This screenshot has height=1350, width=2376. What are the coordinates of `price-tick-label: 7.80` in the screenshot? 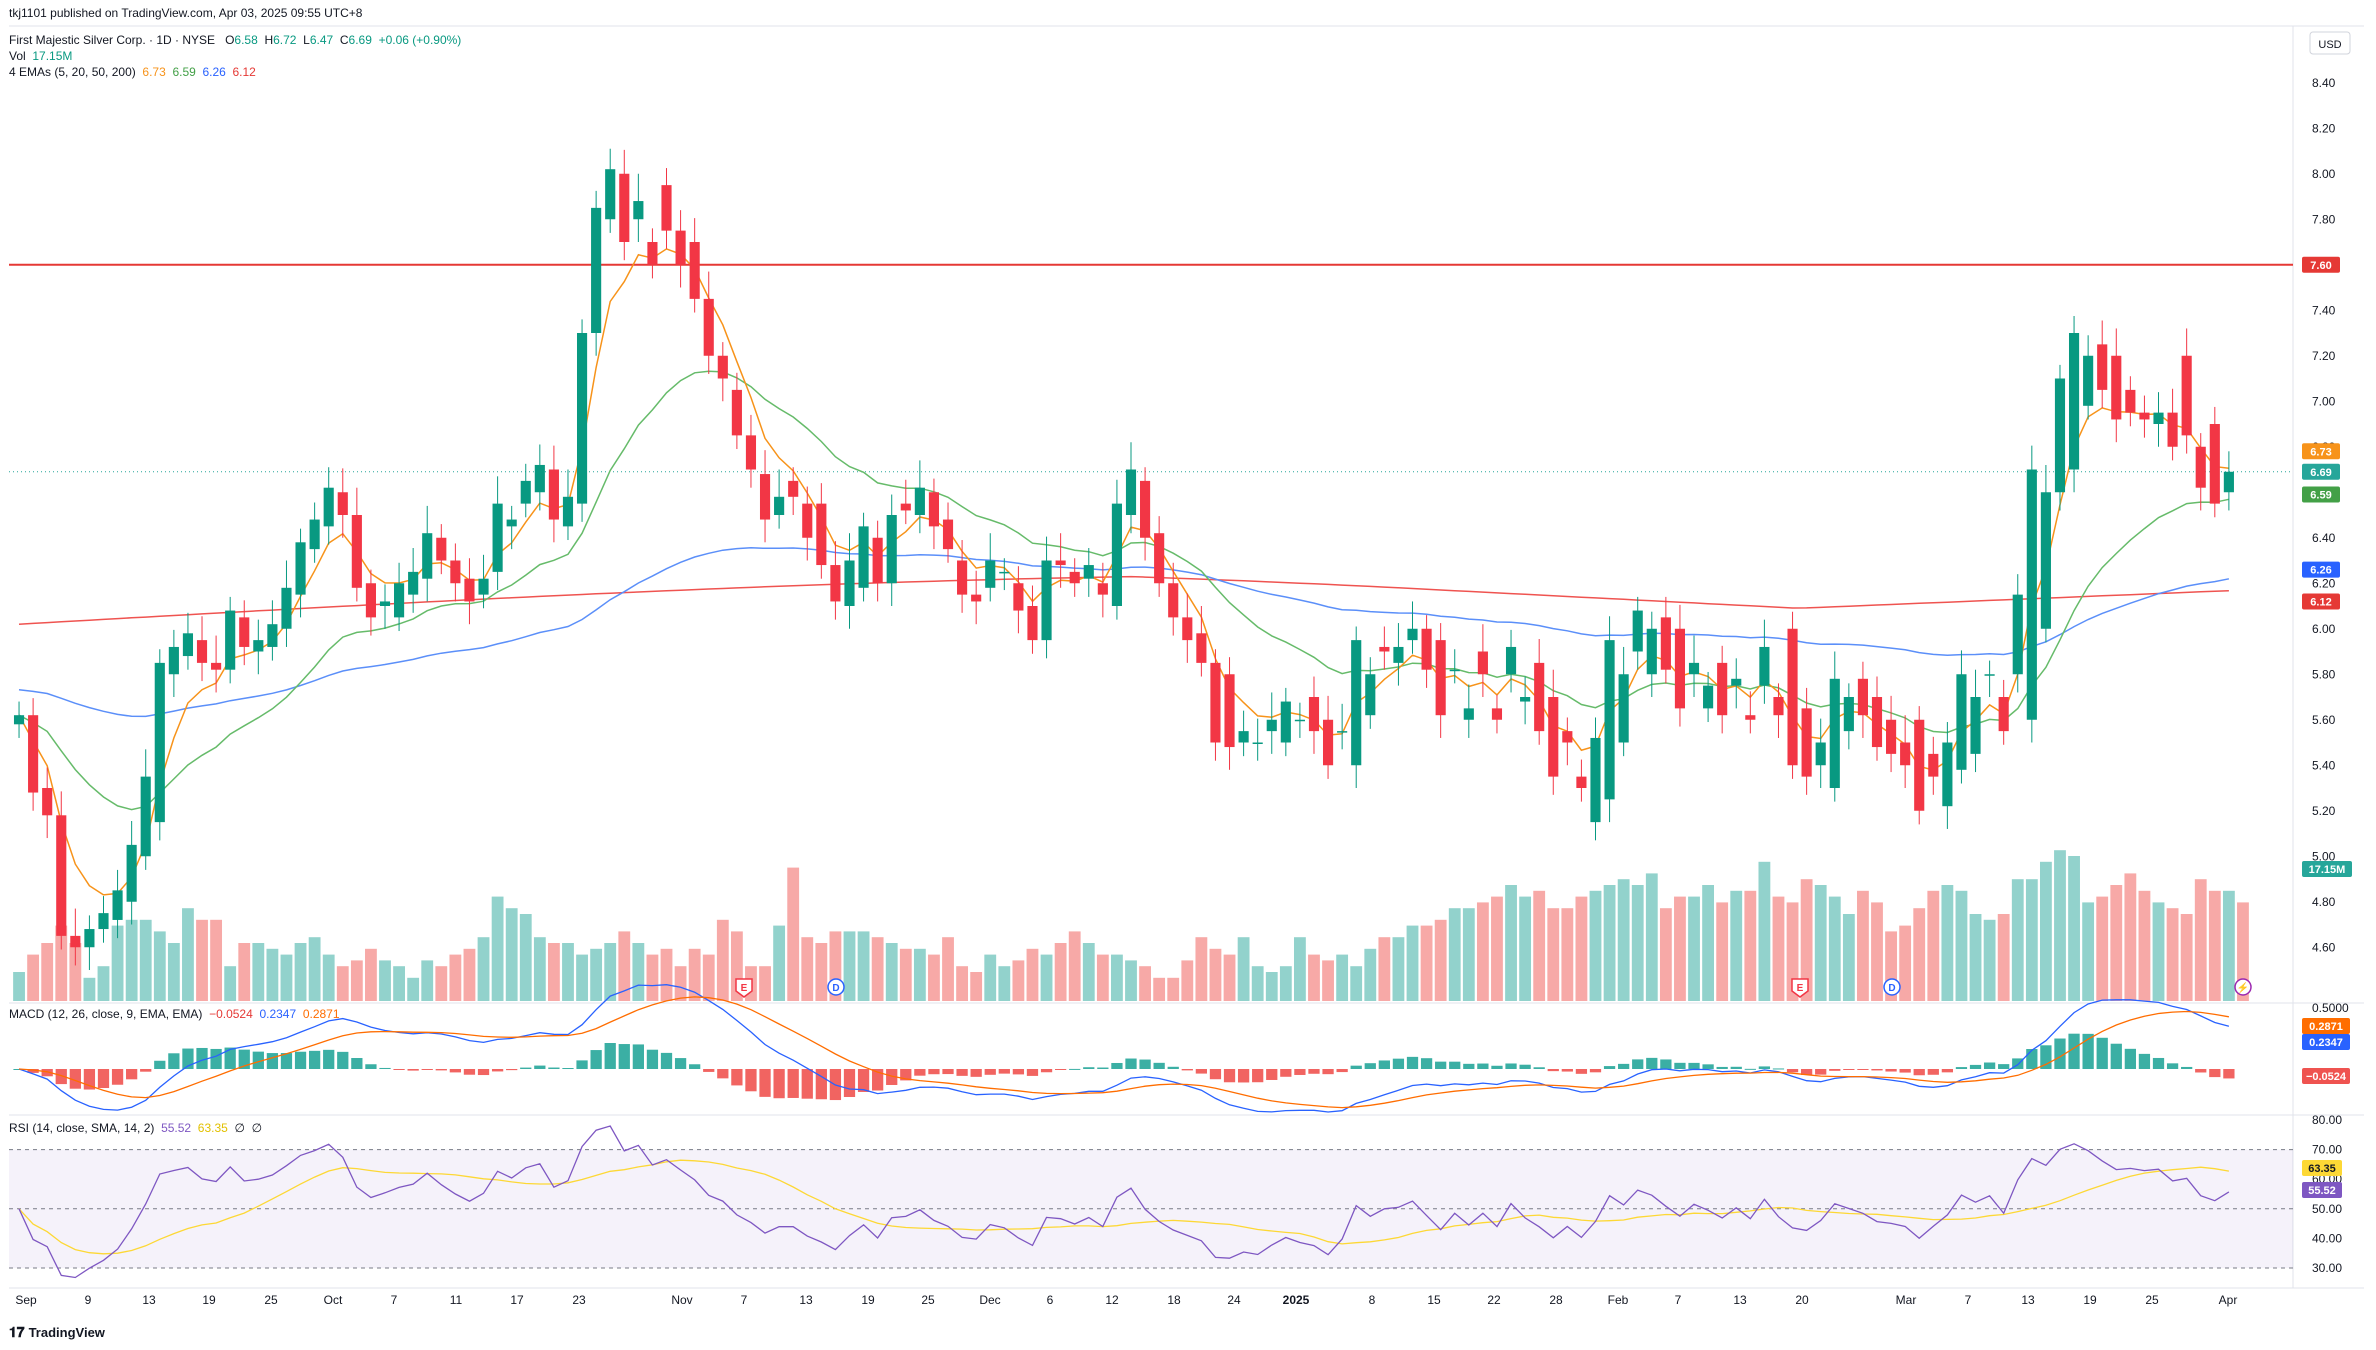 It's located at (2324, 219).